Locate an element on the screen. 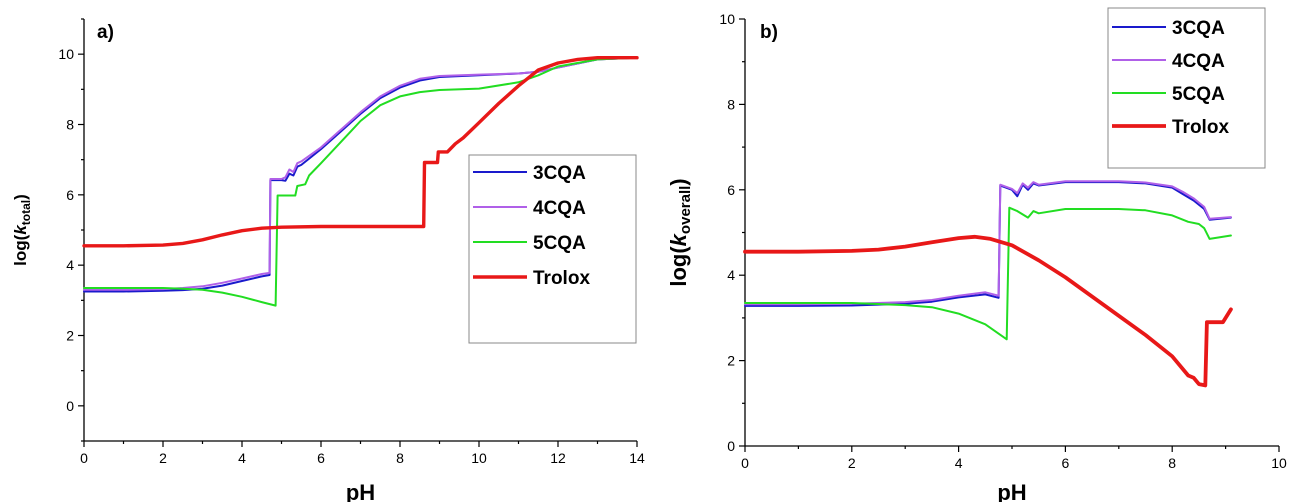  series-line-trolox is located at coordinates (988, 311).